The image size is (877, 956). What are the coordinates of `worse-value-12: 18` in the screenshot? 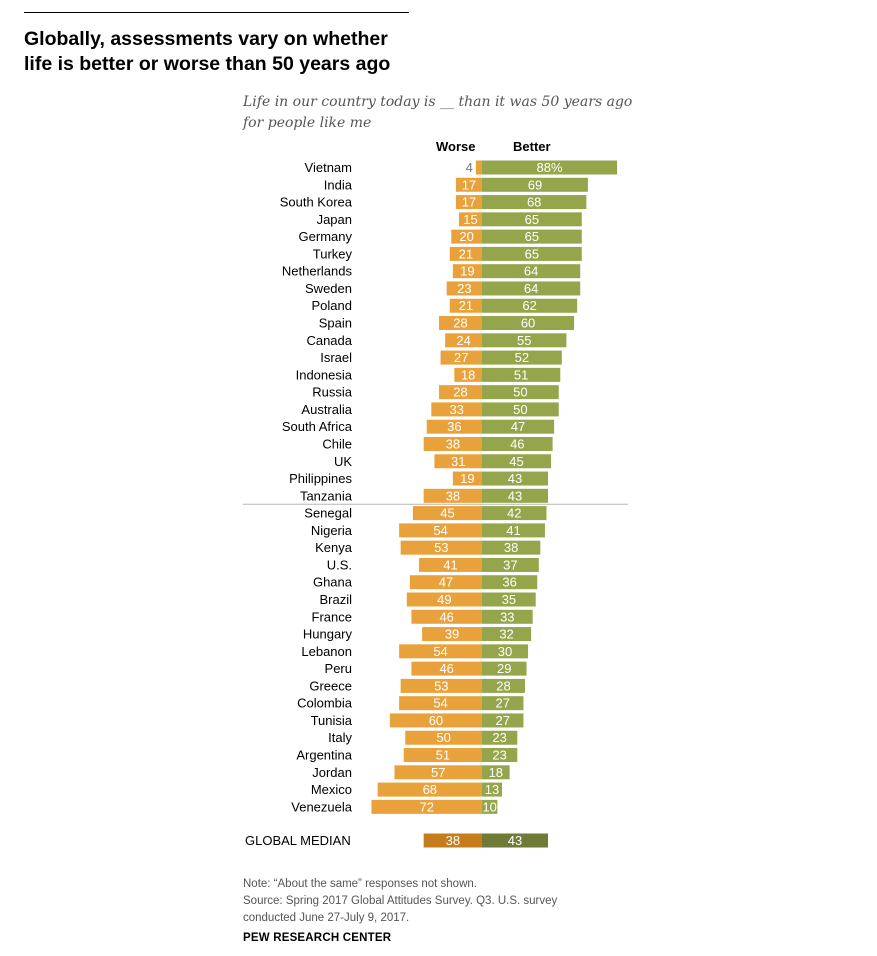 It's located at (468, 374).